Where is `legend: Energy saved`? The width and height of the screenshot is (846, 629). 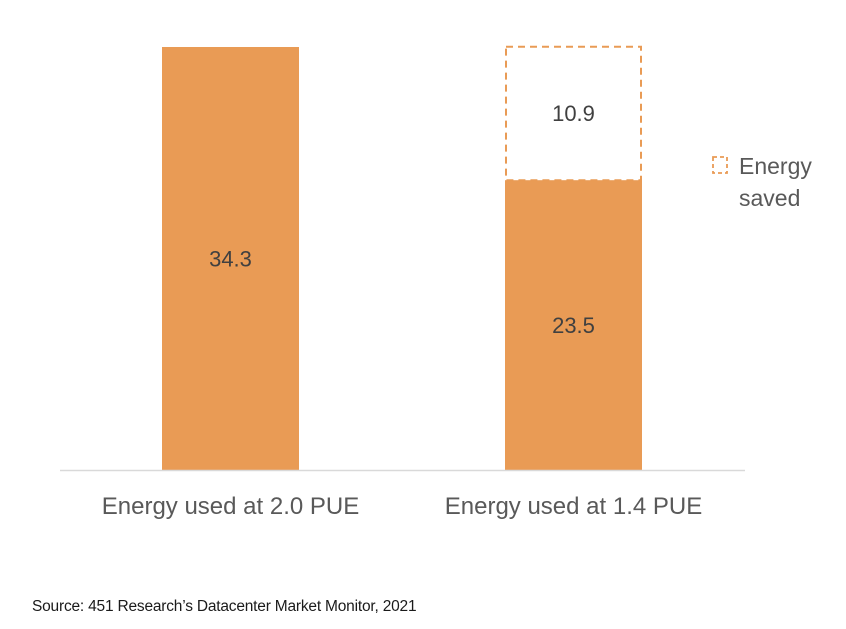 legend: Energy saved is located at coordinates (762, 182).